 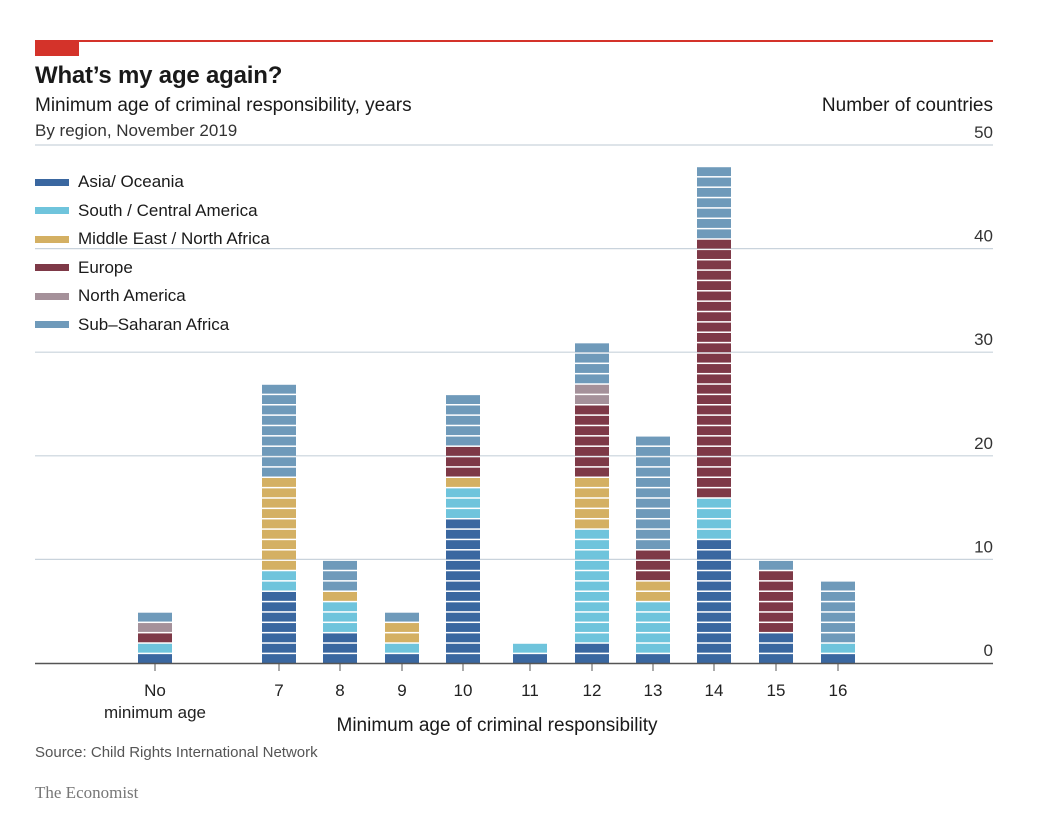 I want to click on x-axis-title: Minimum age of criminal responsibility, so click(x=497, y=725).